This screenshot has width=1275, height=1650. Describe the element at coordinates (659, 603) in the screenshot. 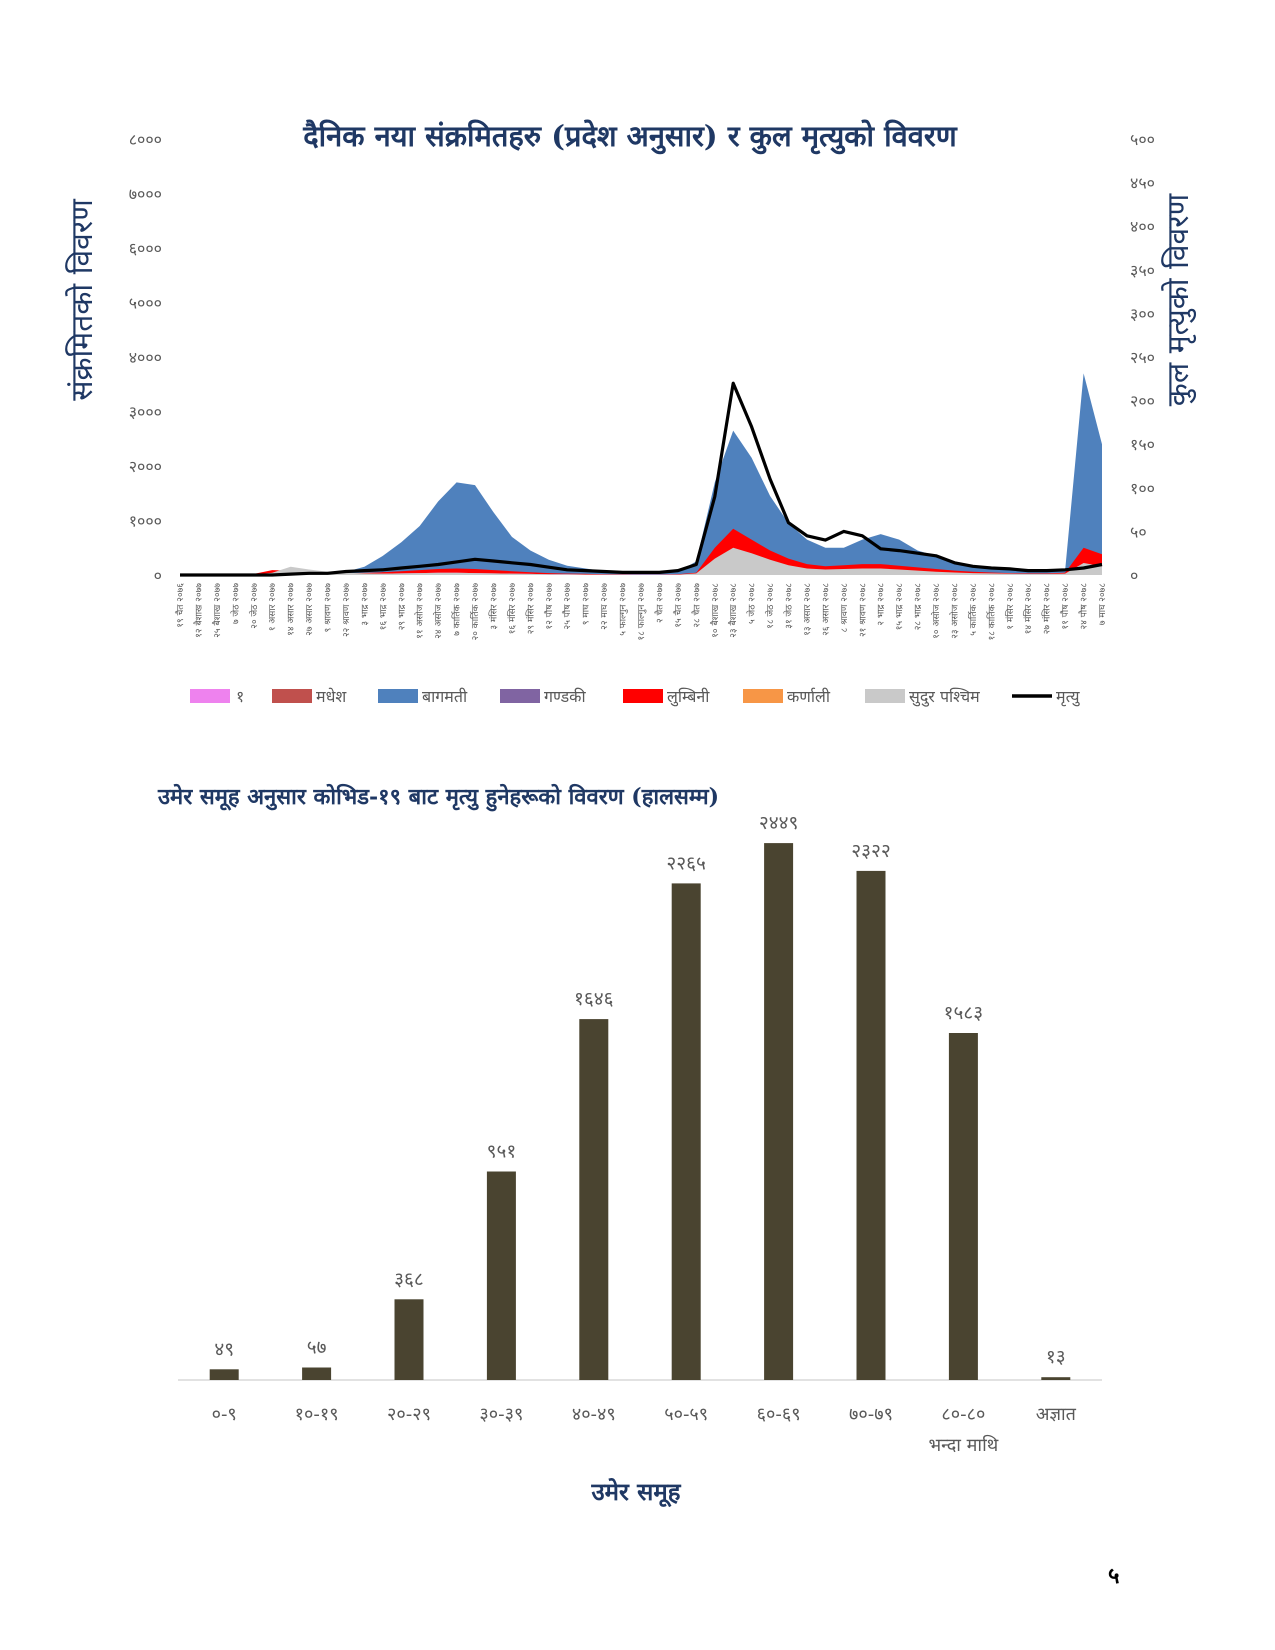

I see `x-tick-label: २ चैत २०७७` at that location.